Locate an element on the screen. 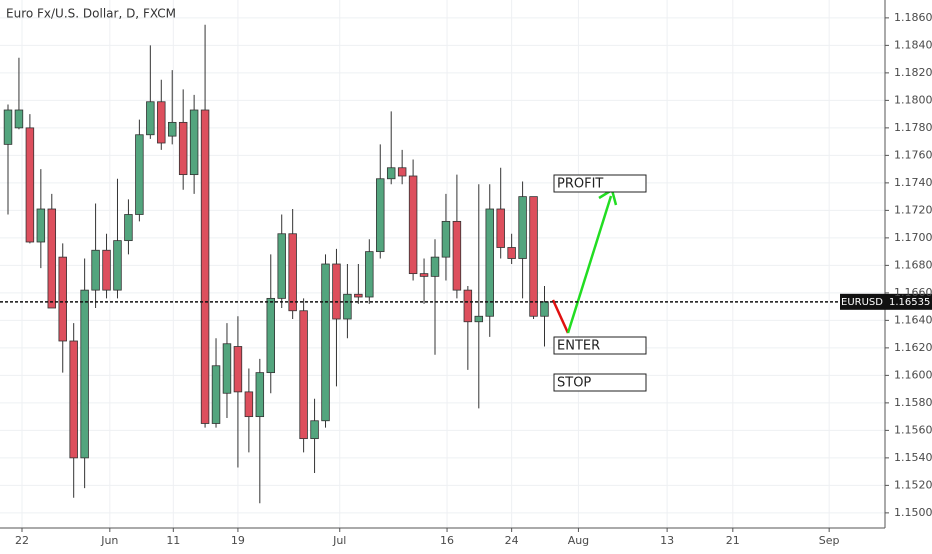  y-tick-label: 1.15400 is located at coordinates (913, 457).